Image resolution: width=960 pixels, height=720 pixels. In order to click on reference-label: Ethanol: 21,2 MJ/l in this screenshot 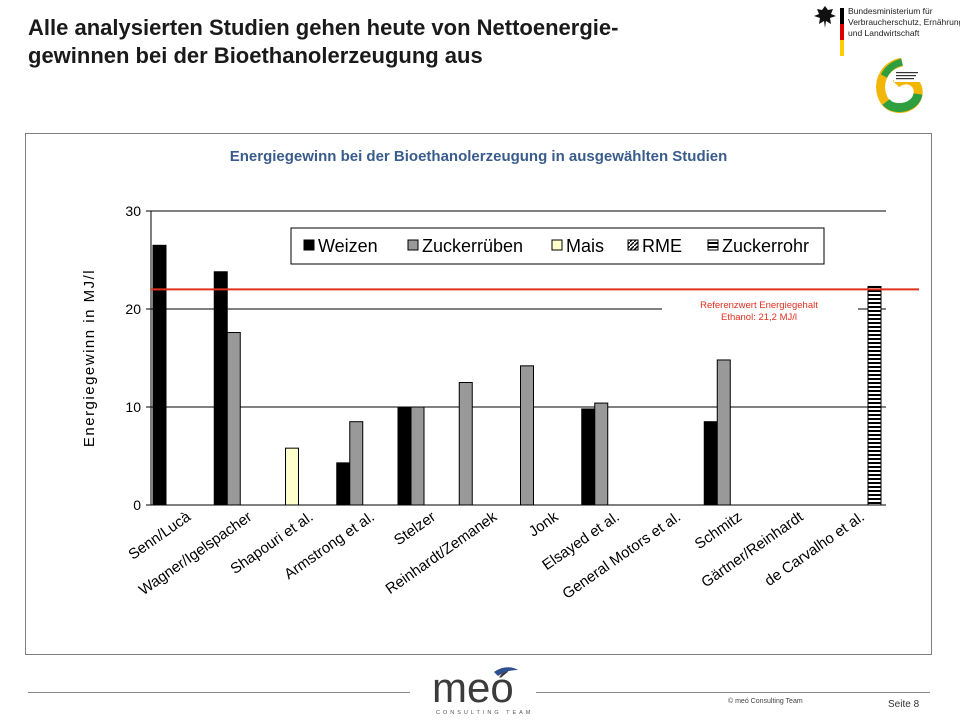, I will do `click(759, 317)`.